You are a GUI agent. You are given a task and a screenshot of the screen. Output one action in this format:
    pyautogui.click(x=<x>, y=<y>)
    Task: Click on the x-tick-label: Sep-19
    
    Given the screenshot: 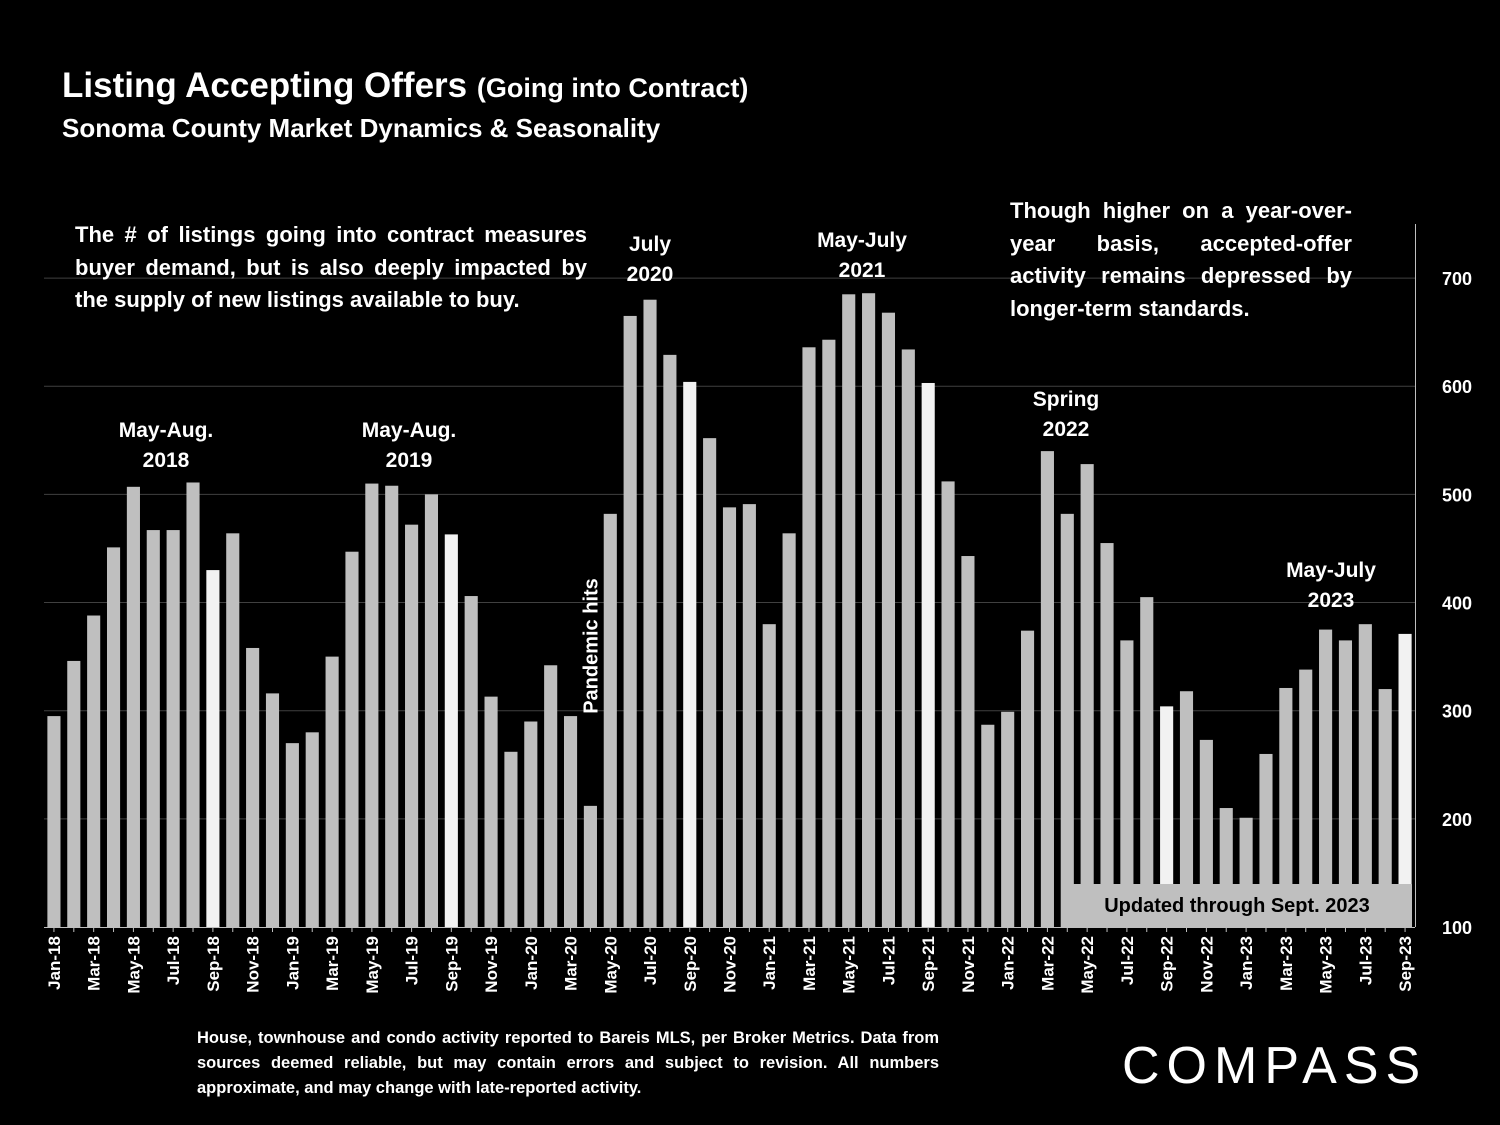 What is the action you would take?
    pyautogui.click(x=451, y=964)
    